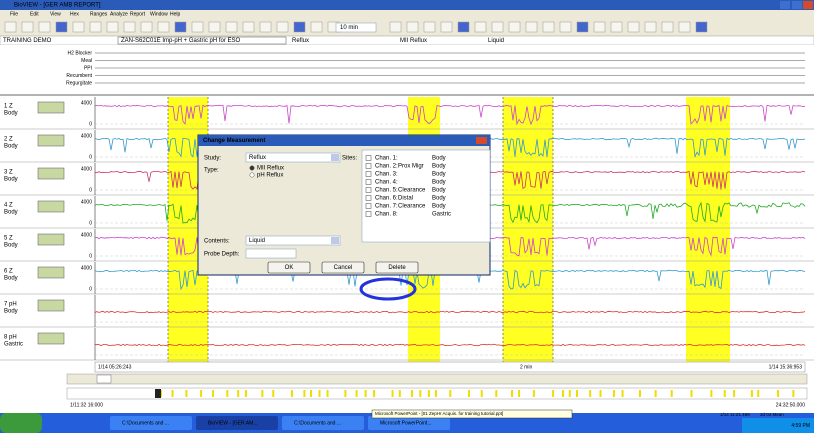 This screenshot has width=814, height=433. What do you see at coordinates (55, 14) in the screenshot?
I see `menu-item: View` at bounding box center [55, 14].